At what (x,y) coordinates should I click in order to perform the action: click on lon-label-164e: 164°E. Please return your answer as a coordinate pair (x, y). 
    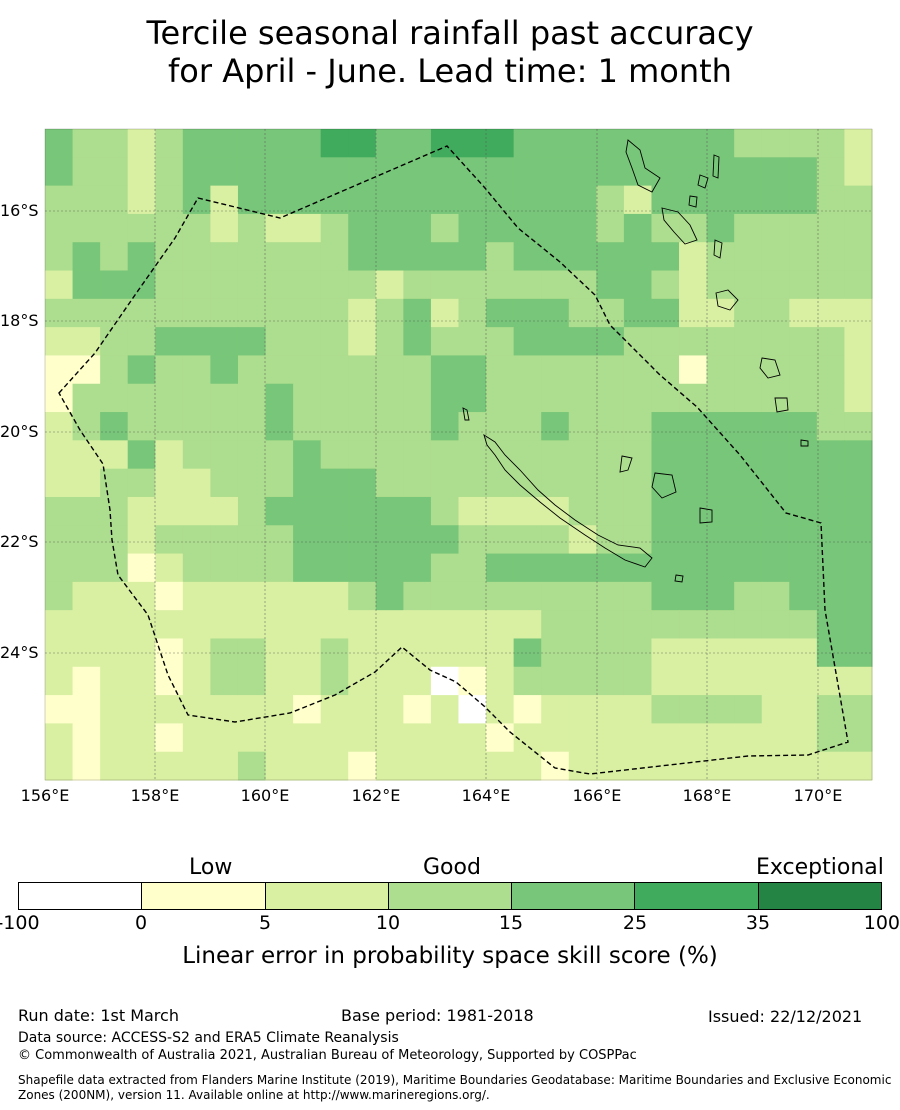
    Looking at the image, I should click on (486, 795).